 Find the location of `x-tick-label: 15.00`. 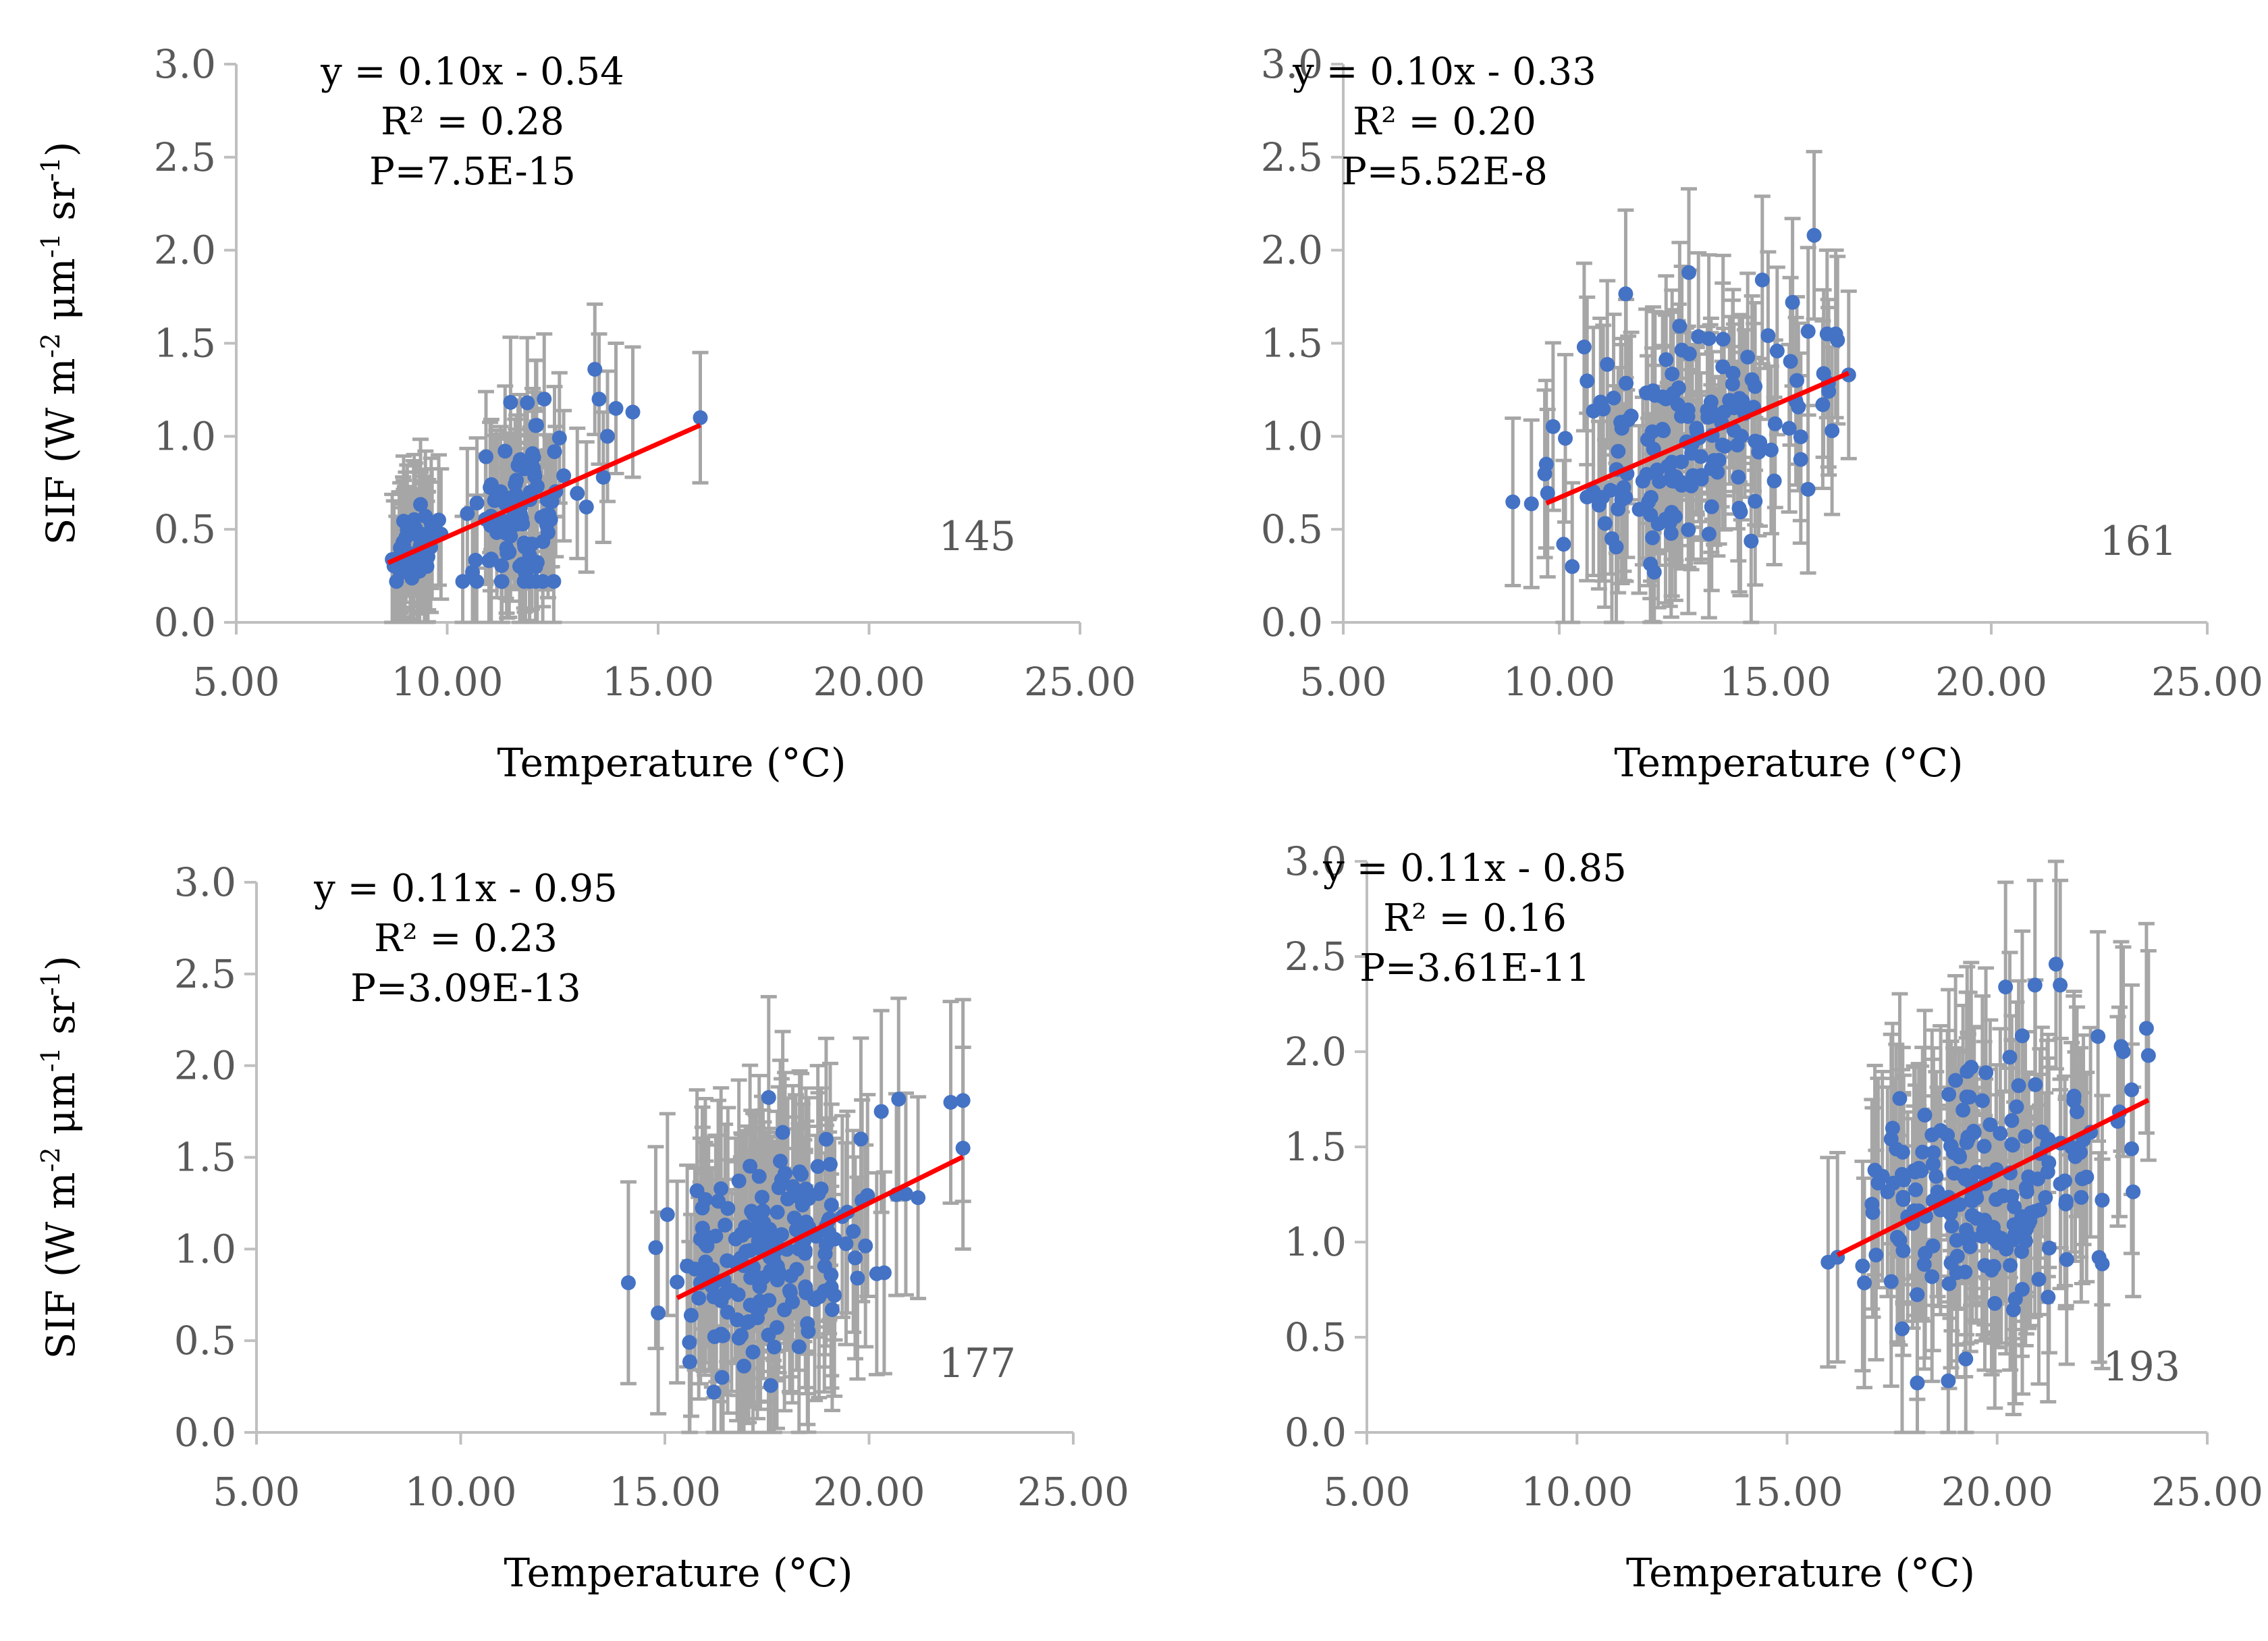

x-tick-label: 15.00 is located at coordinates (1787, 1492).